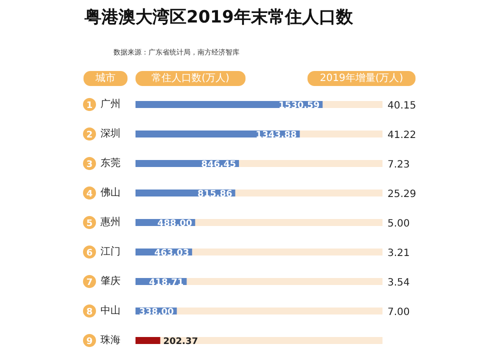  What do you see at coordinates (174, 224) in the screenshot?
I see `data-label: 488.00` at bounding box center [174, 224].